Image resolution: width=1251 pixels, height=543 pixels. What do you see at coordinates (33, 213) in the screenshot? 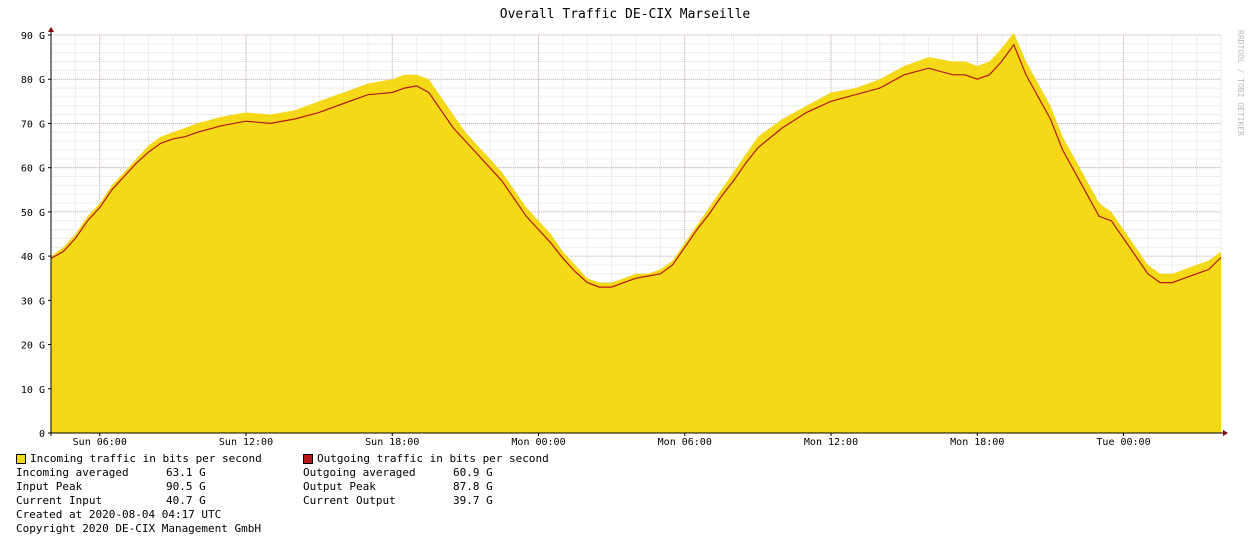
I see `y-tick-label: 50 G` at bounding box center [33, 213].